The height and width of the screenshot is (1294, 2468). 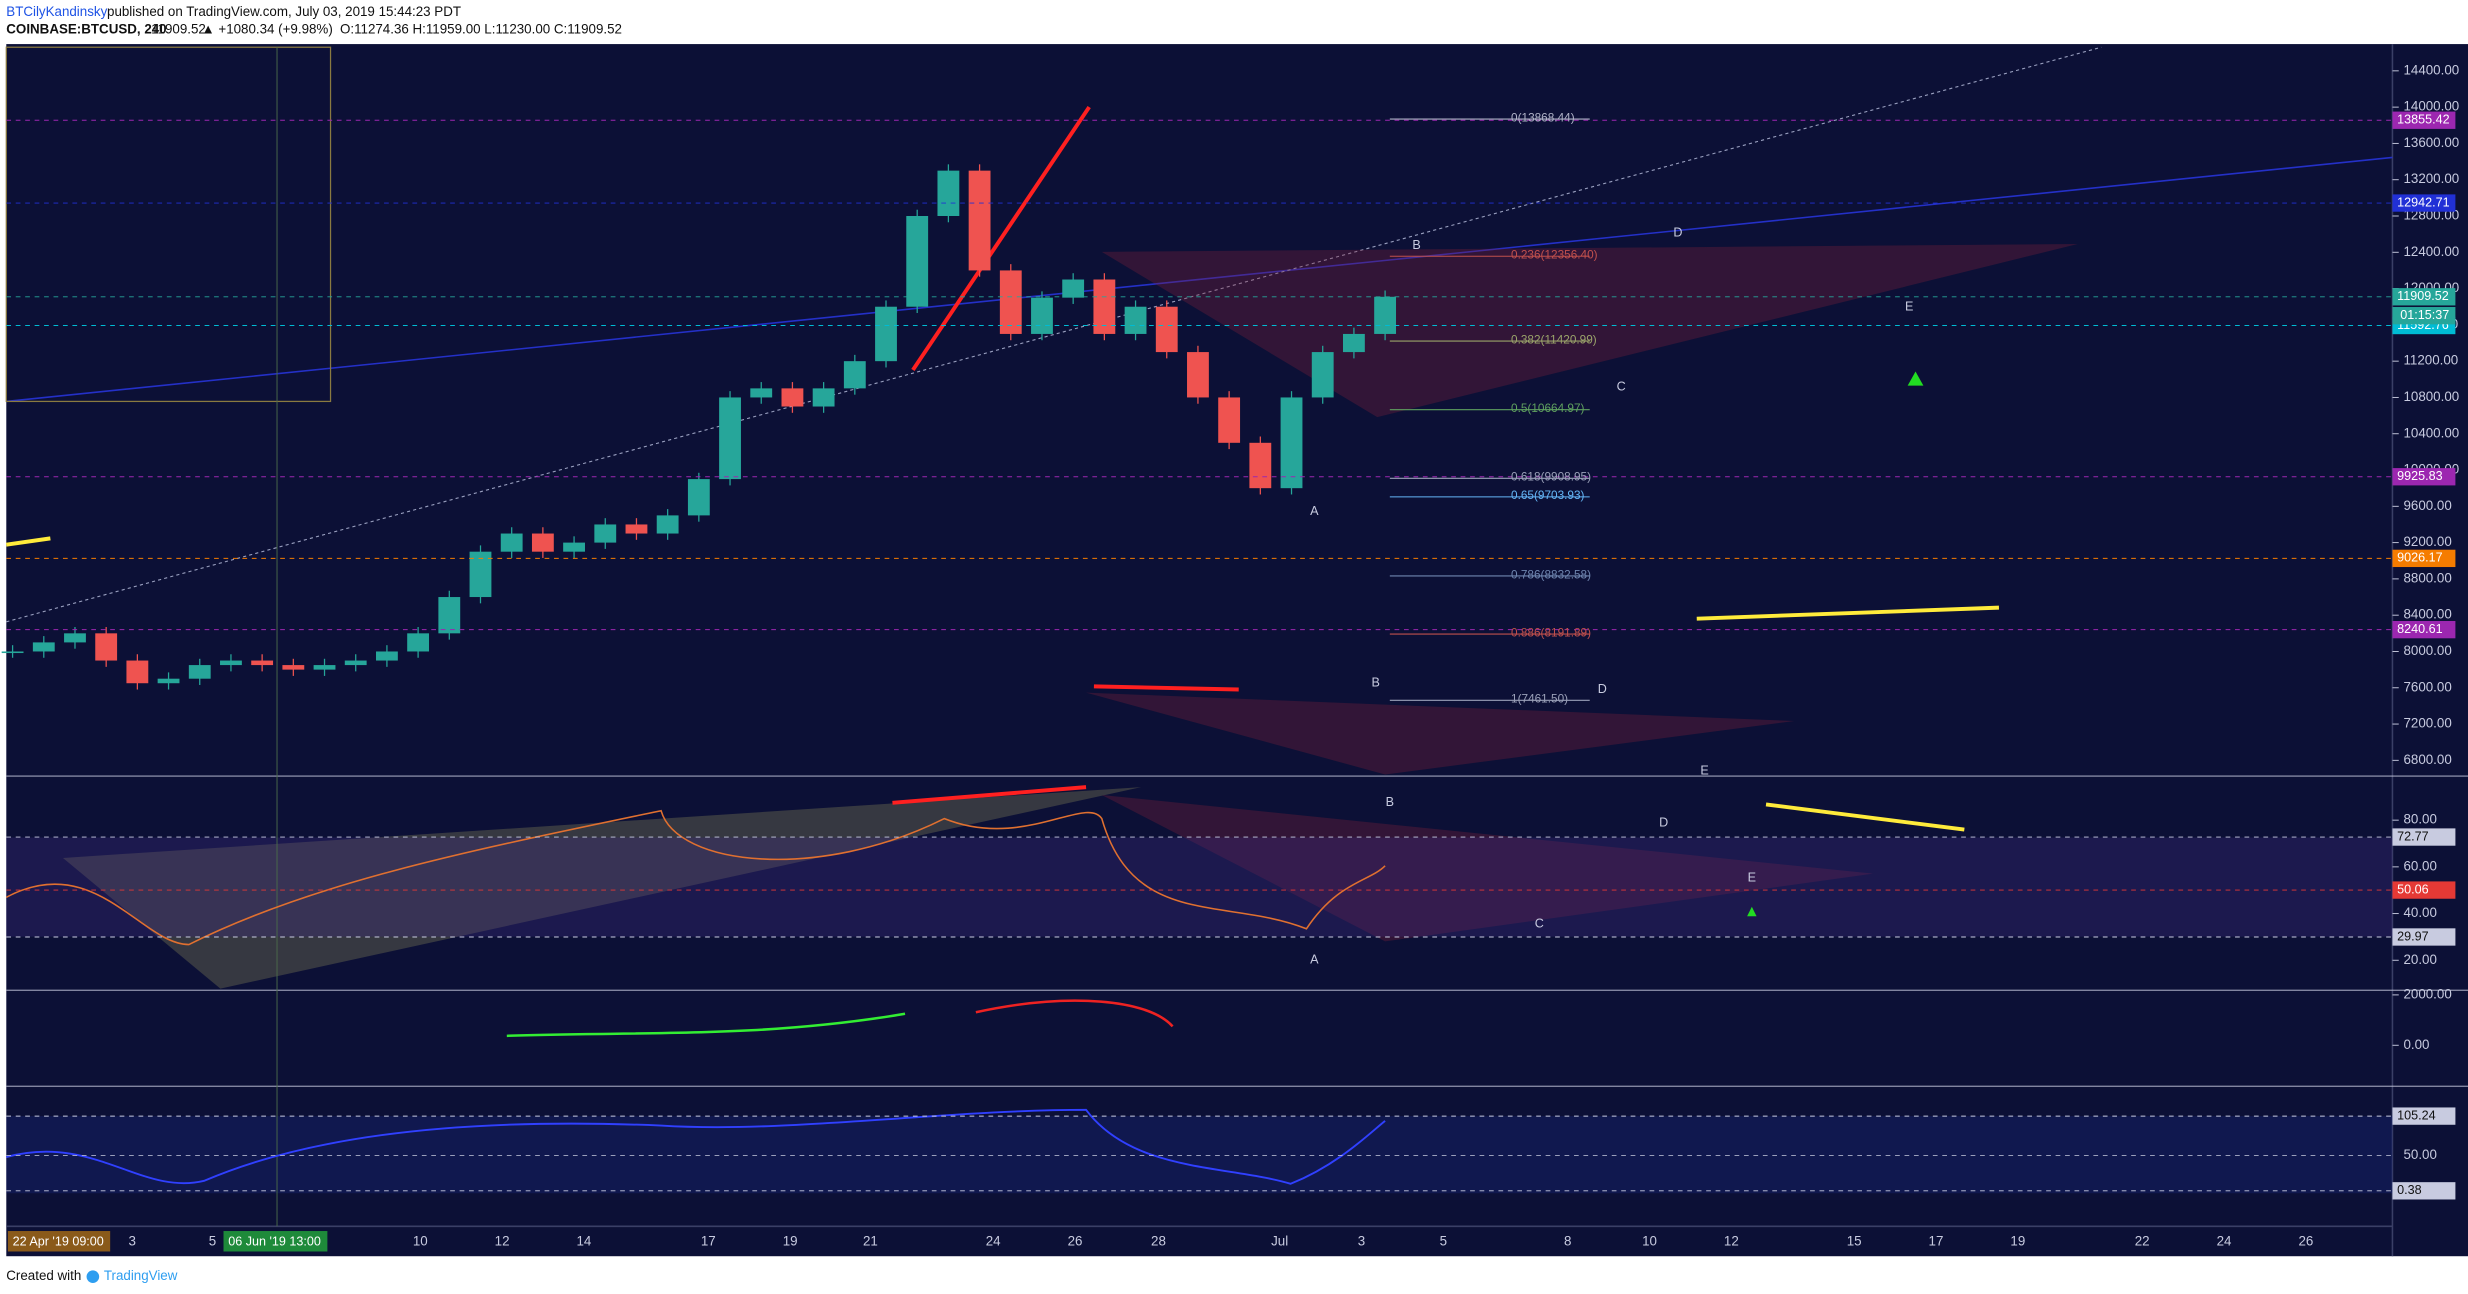 What do you see at coordinates (178, 28) in the screenshot?
I see `last: 11909.52` at bounding box center [178, 28].